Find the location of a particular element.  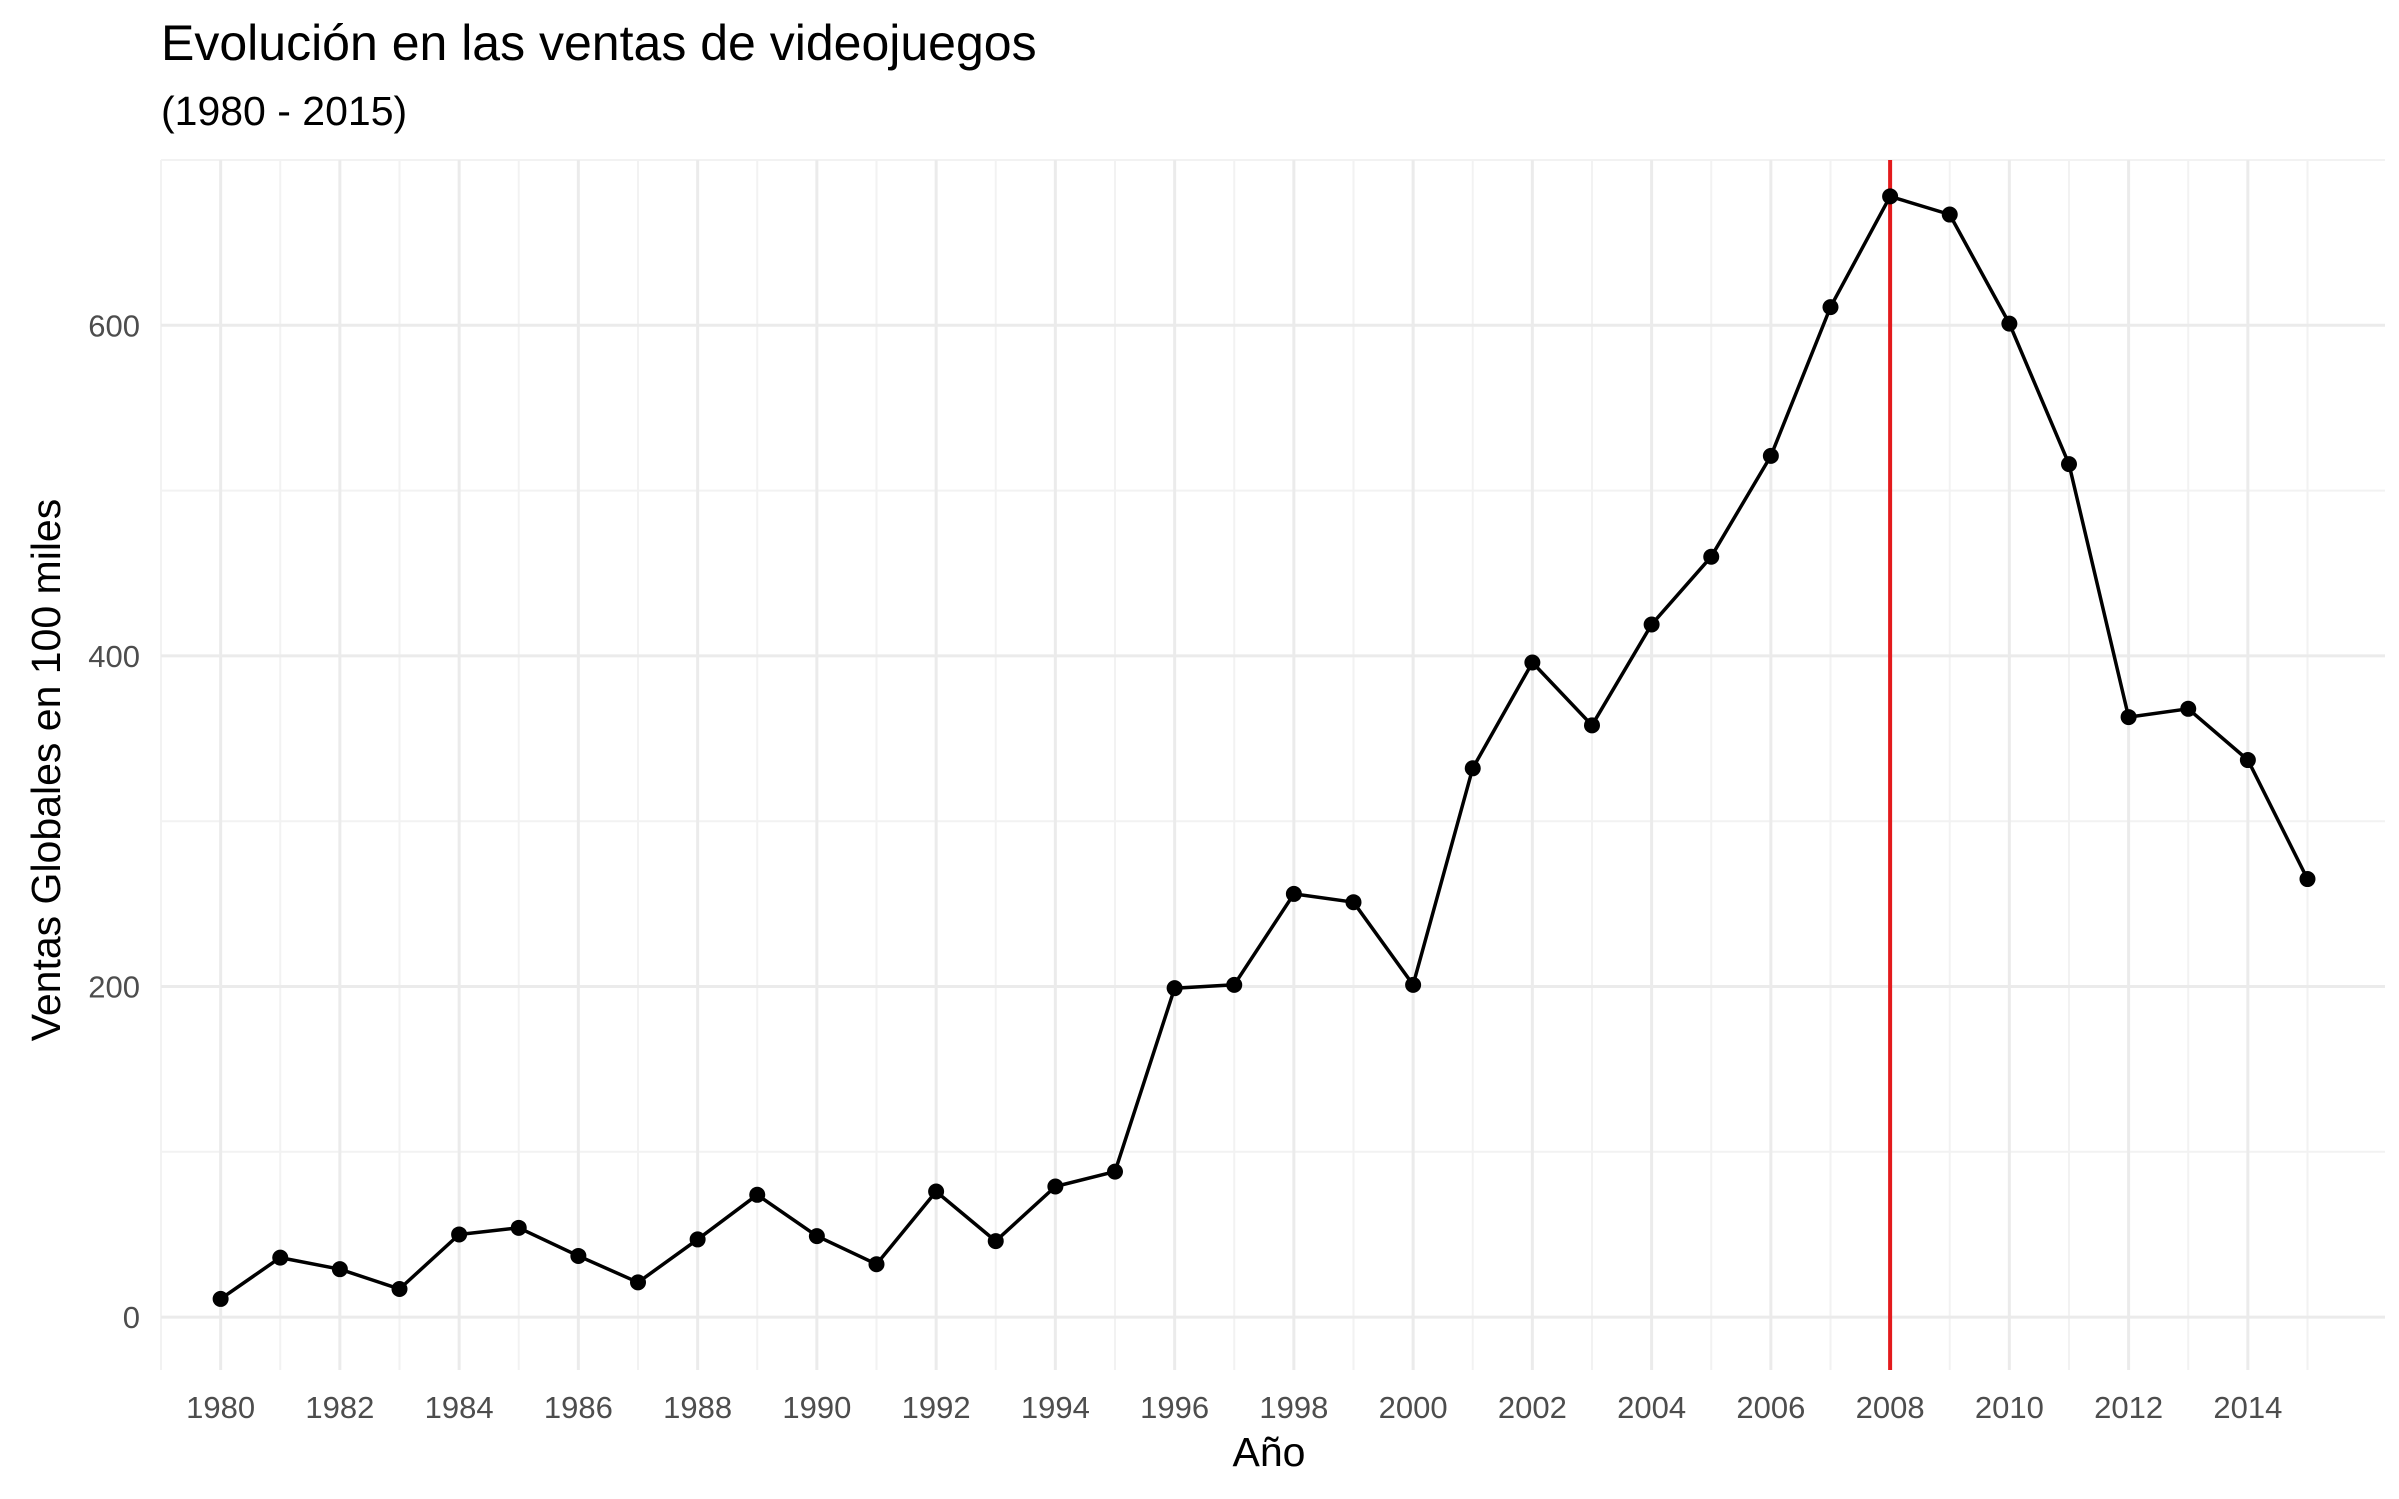

chart-subtitle: (1980 - 2015) is located at coordinates (284, 111).